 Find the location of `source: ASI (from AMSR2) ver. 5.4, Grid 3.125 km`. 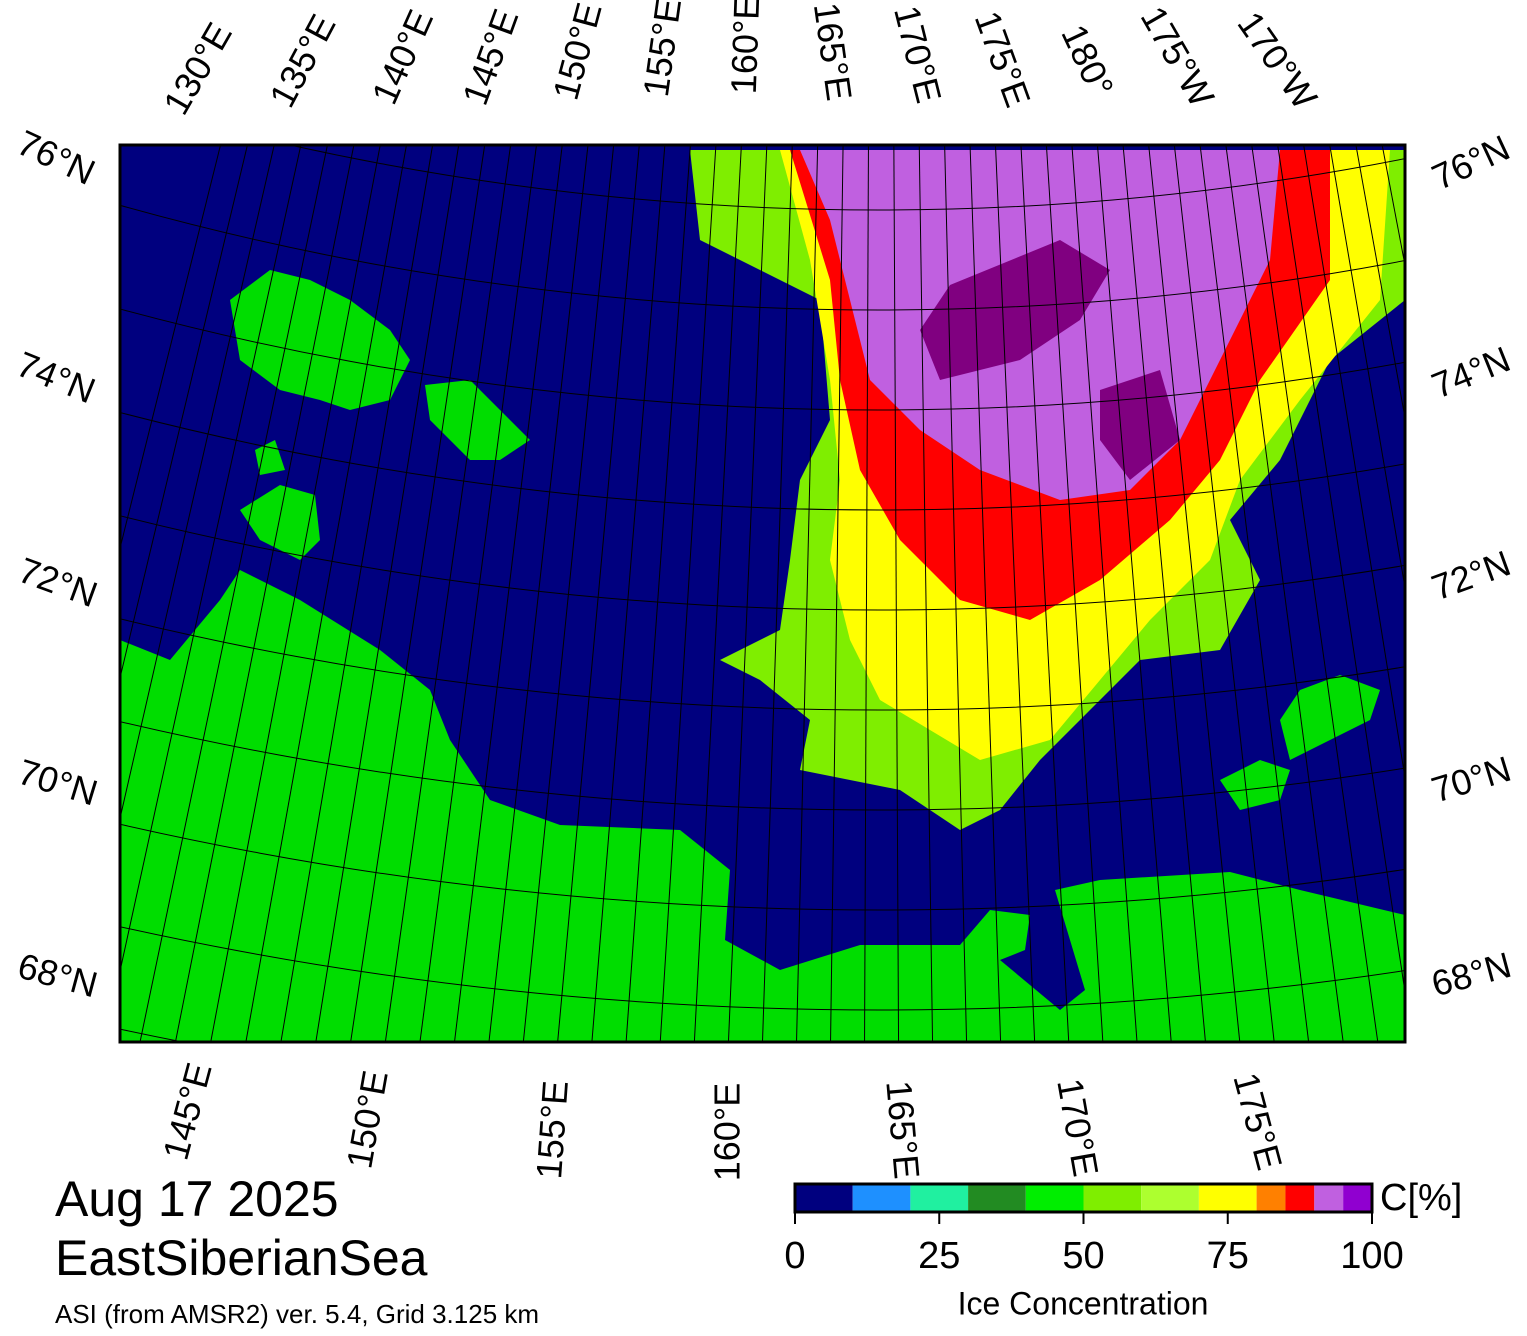

source: ASI (from AMSR2) ver. 5.4, Grid 3.125 km is located at coordinates (297, 1314).